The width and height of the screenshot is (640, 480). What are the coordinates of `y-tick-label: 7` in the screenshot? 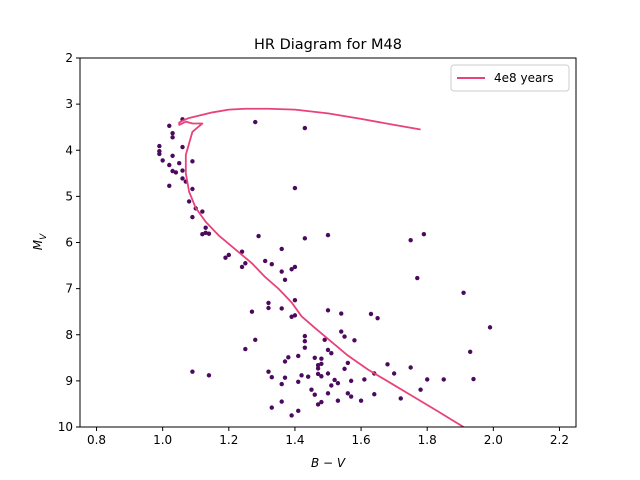 It's located at (69, 289).